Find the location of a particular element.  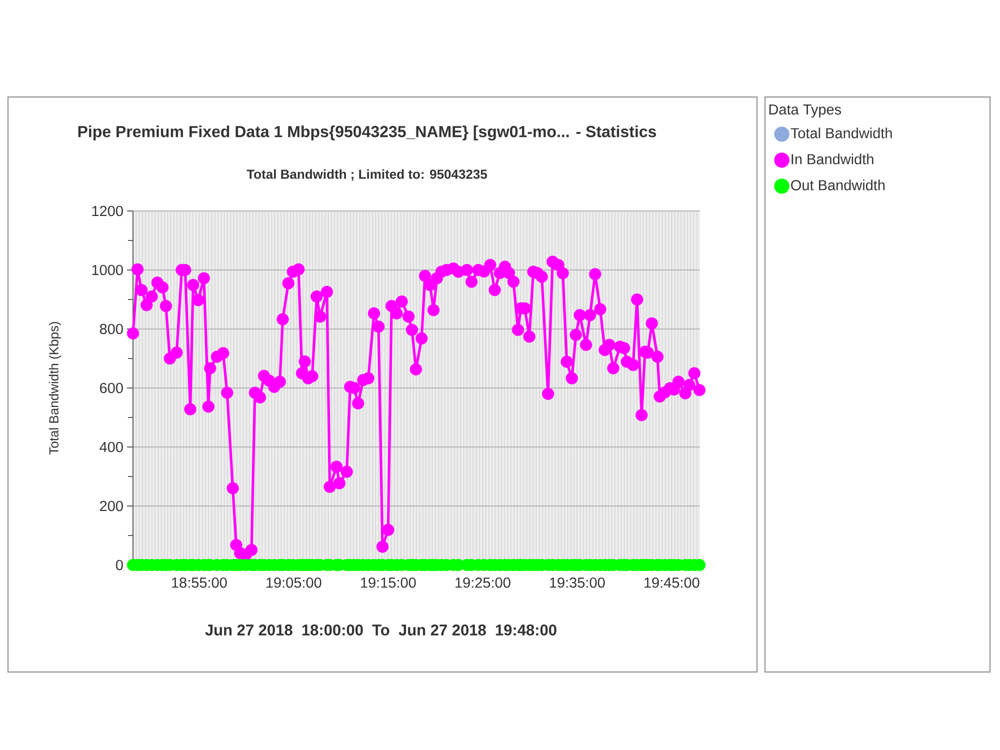

chart-subtitle: Total Bandwidth ; Limited to: 95043235 is located at coordinates (367, 175).